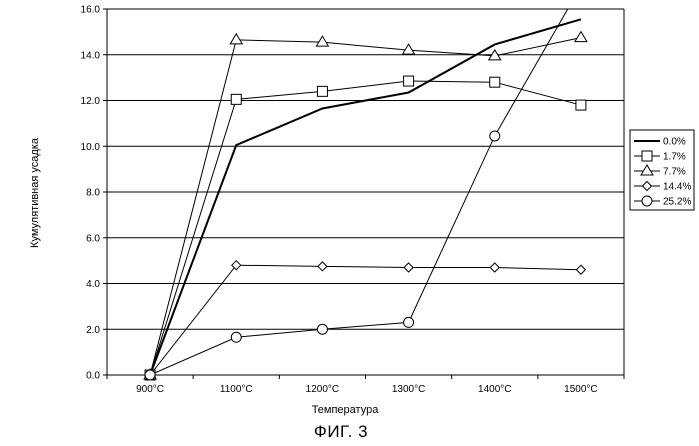  What do you see at coordinates (647, 201) in the screenshot?
I see `legend-marker-25.2%` at bounding box center [647, 201].